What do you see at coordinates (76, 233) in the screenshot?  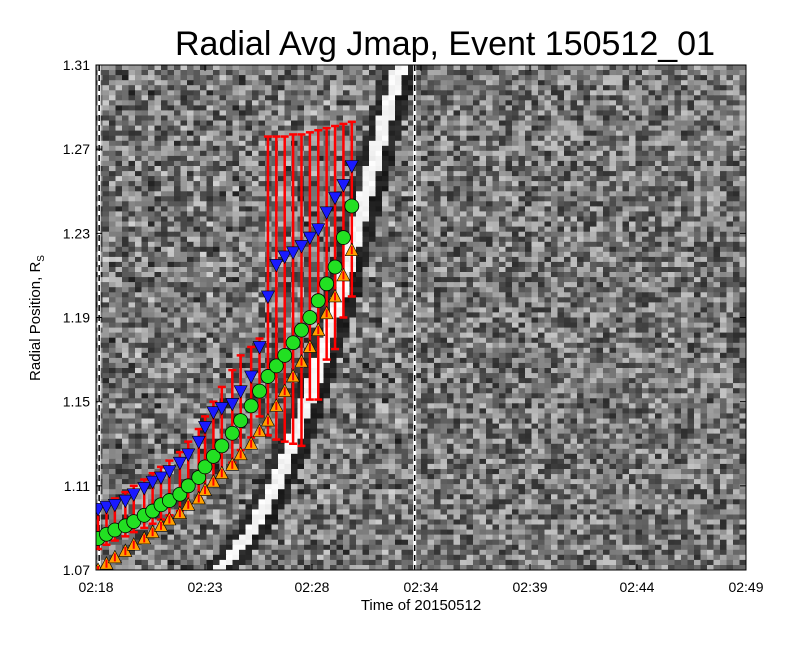 I see `y-tick-label-4: 1.23` at bounding box center [76, 233].